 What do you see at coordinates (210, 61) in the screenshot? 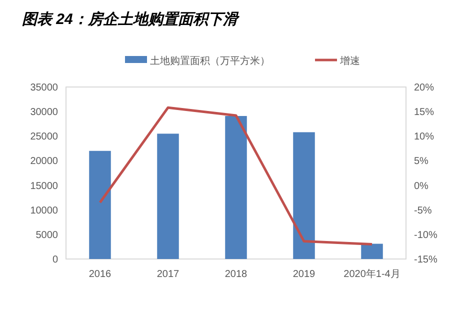
I see `legend-label: 土地购置面积（万平方米）` at bounding box center [210, 61].